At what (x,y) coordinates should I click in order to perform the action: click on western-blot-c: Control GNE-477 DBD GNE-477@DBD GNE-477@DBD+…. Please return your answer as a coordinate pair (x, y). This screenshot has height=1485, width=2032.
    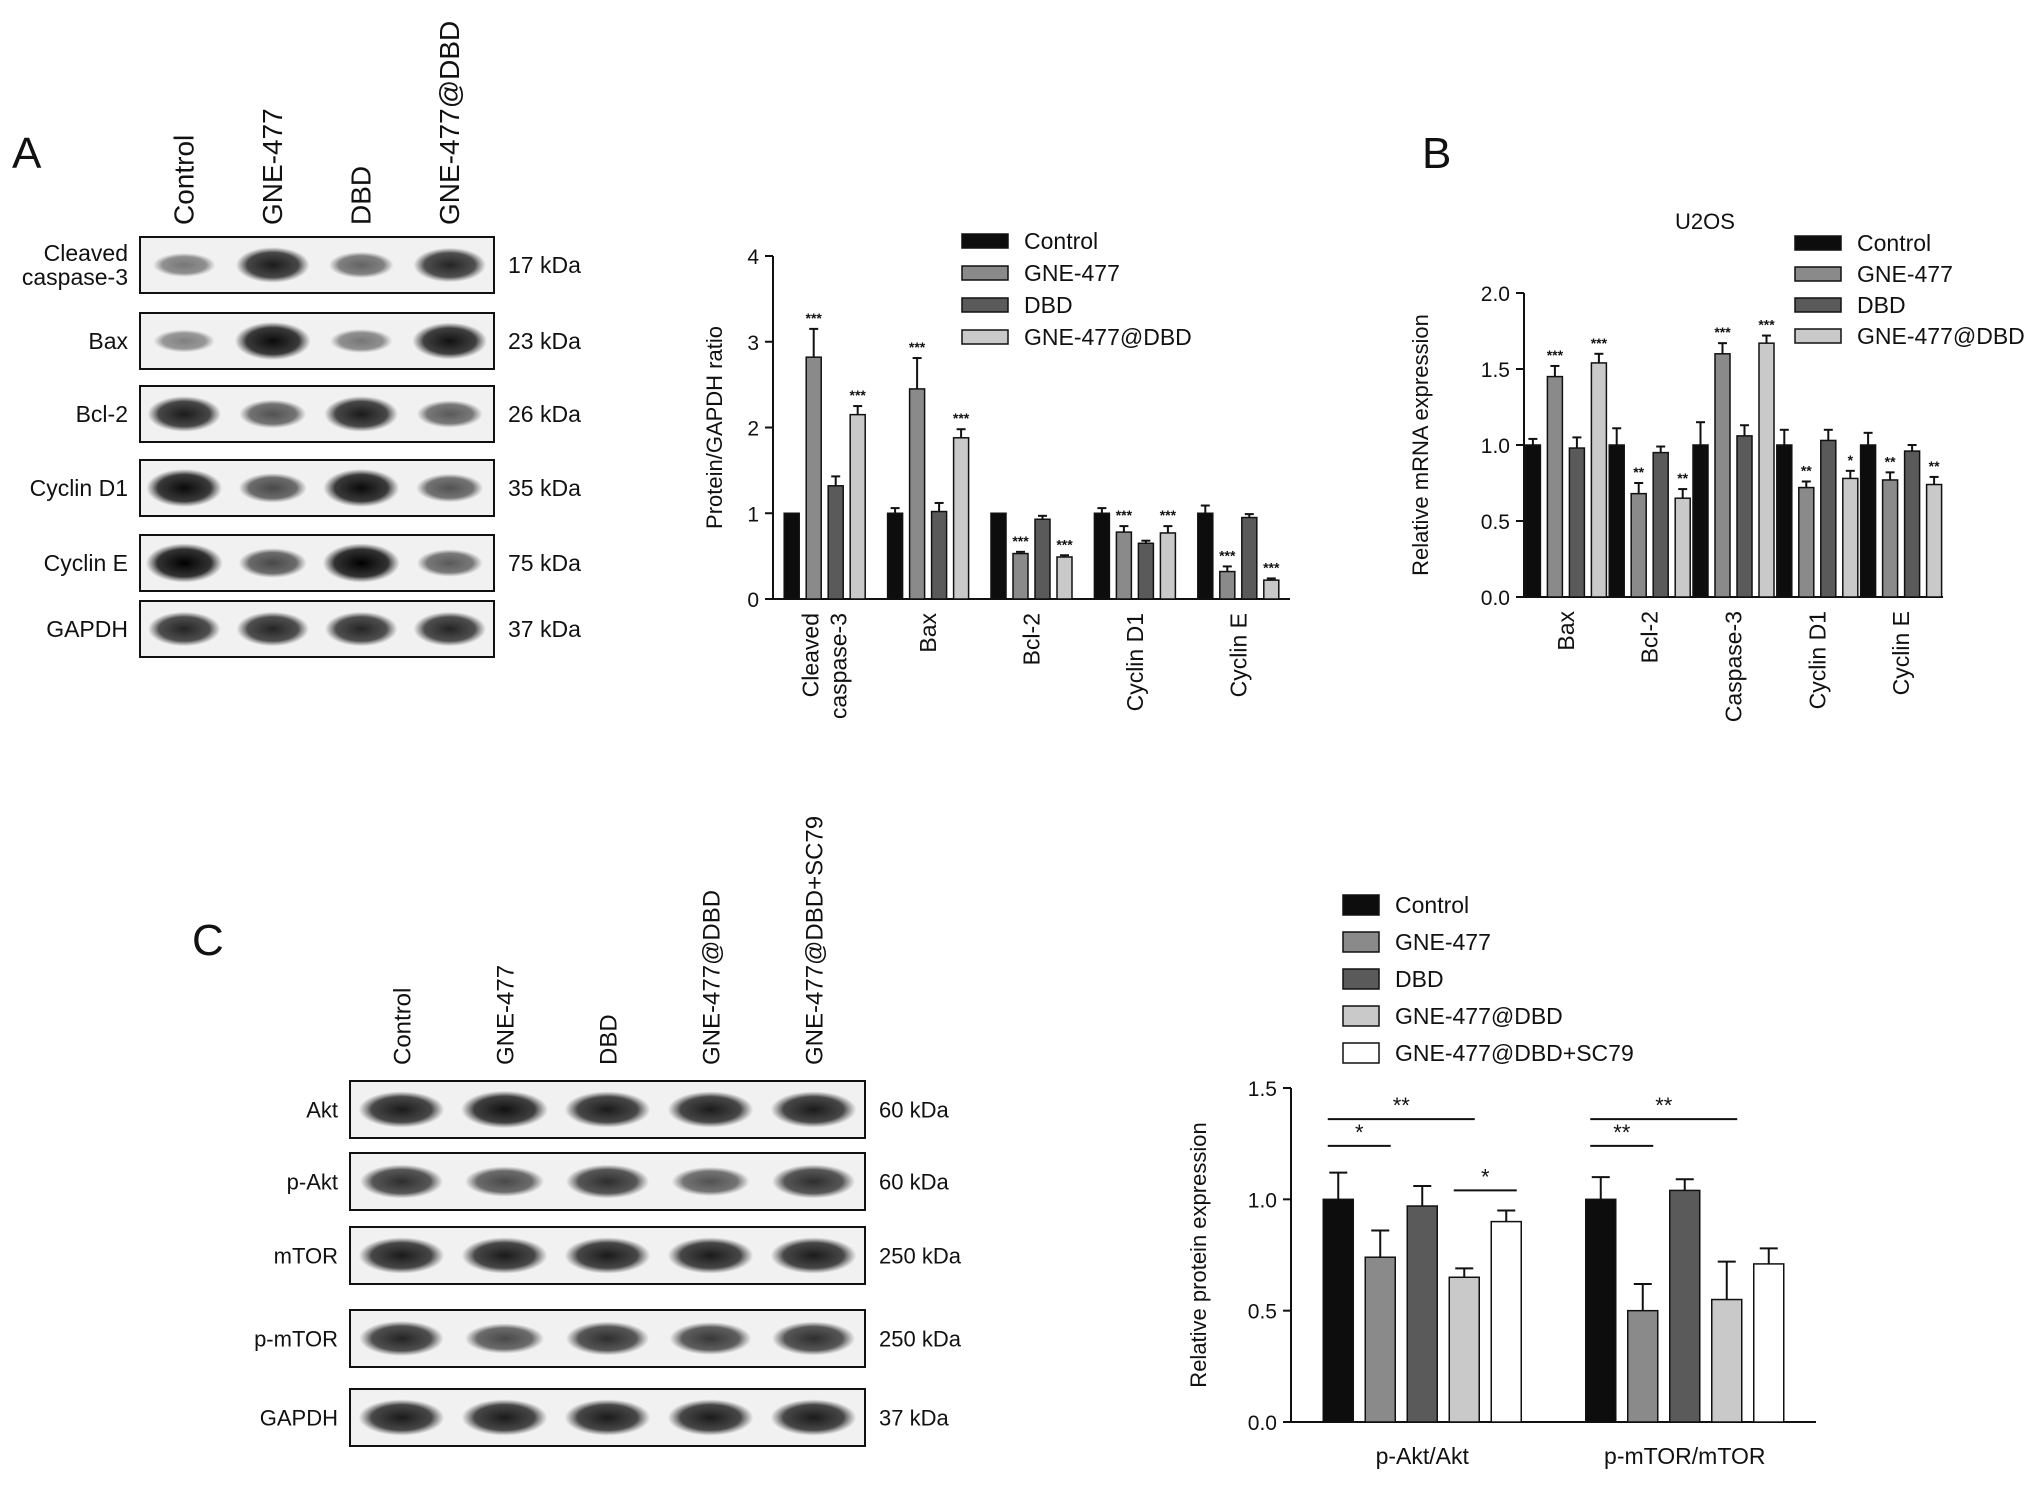
    Looking at the image, I should click on (608, 1131).